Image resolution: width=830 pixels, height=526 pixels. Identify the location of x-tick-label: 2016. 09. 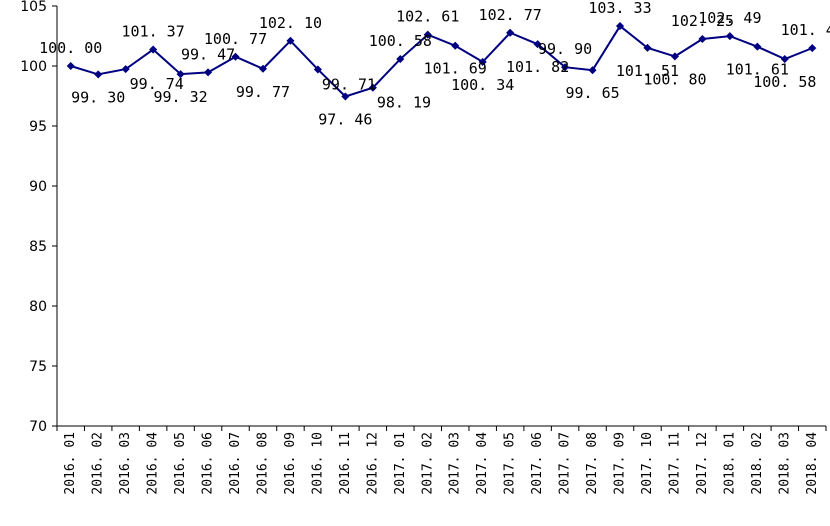
(290, 463).